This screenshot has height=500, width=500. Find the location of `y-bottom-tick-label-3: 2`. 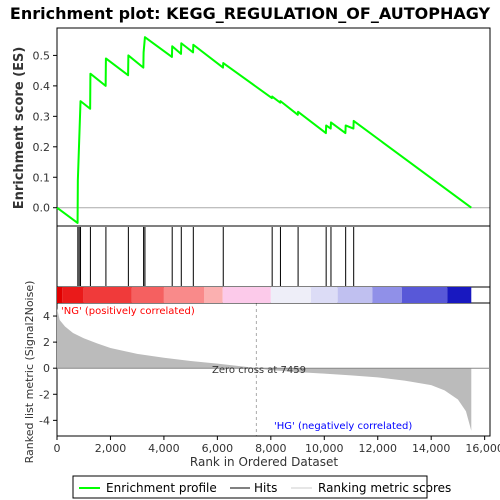

y-bottom-tick-label-3: 2 is located at coordinates (46, 342).